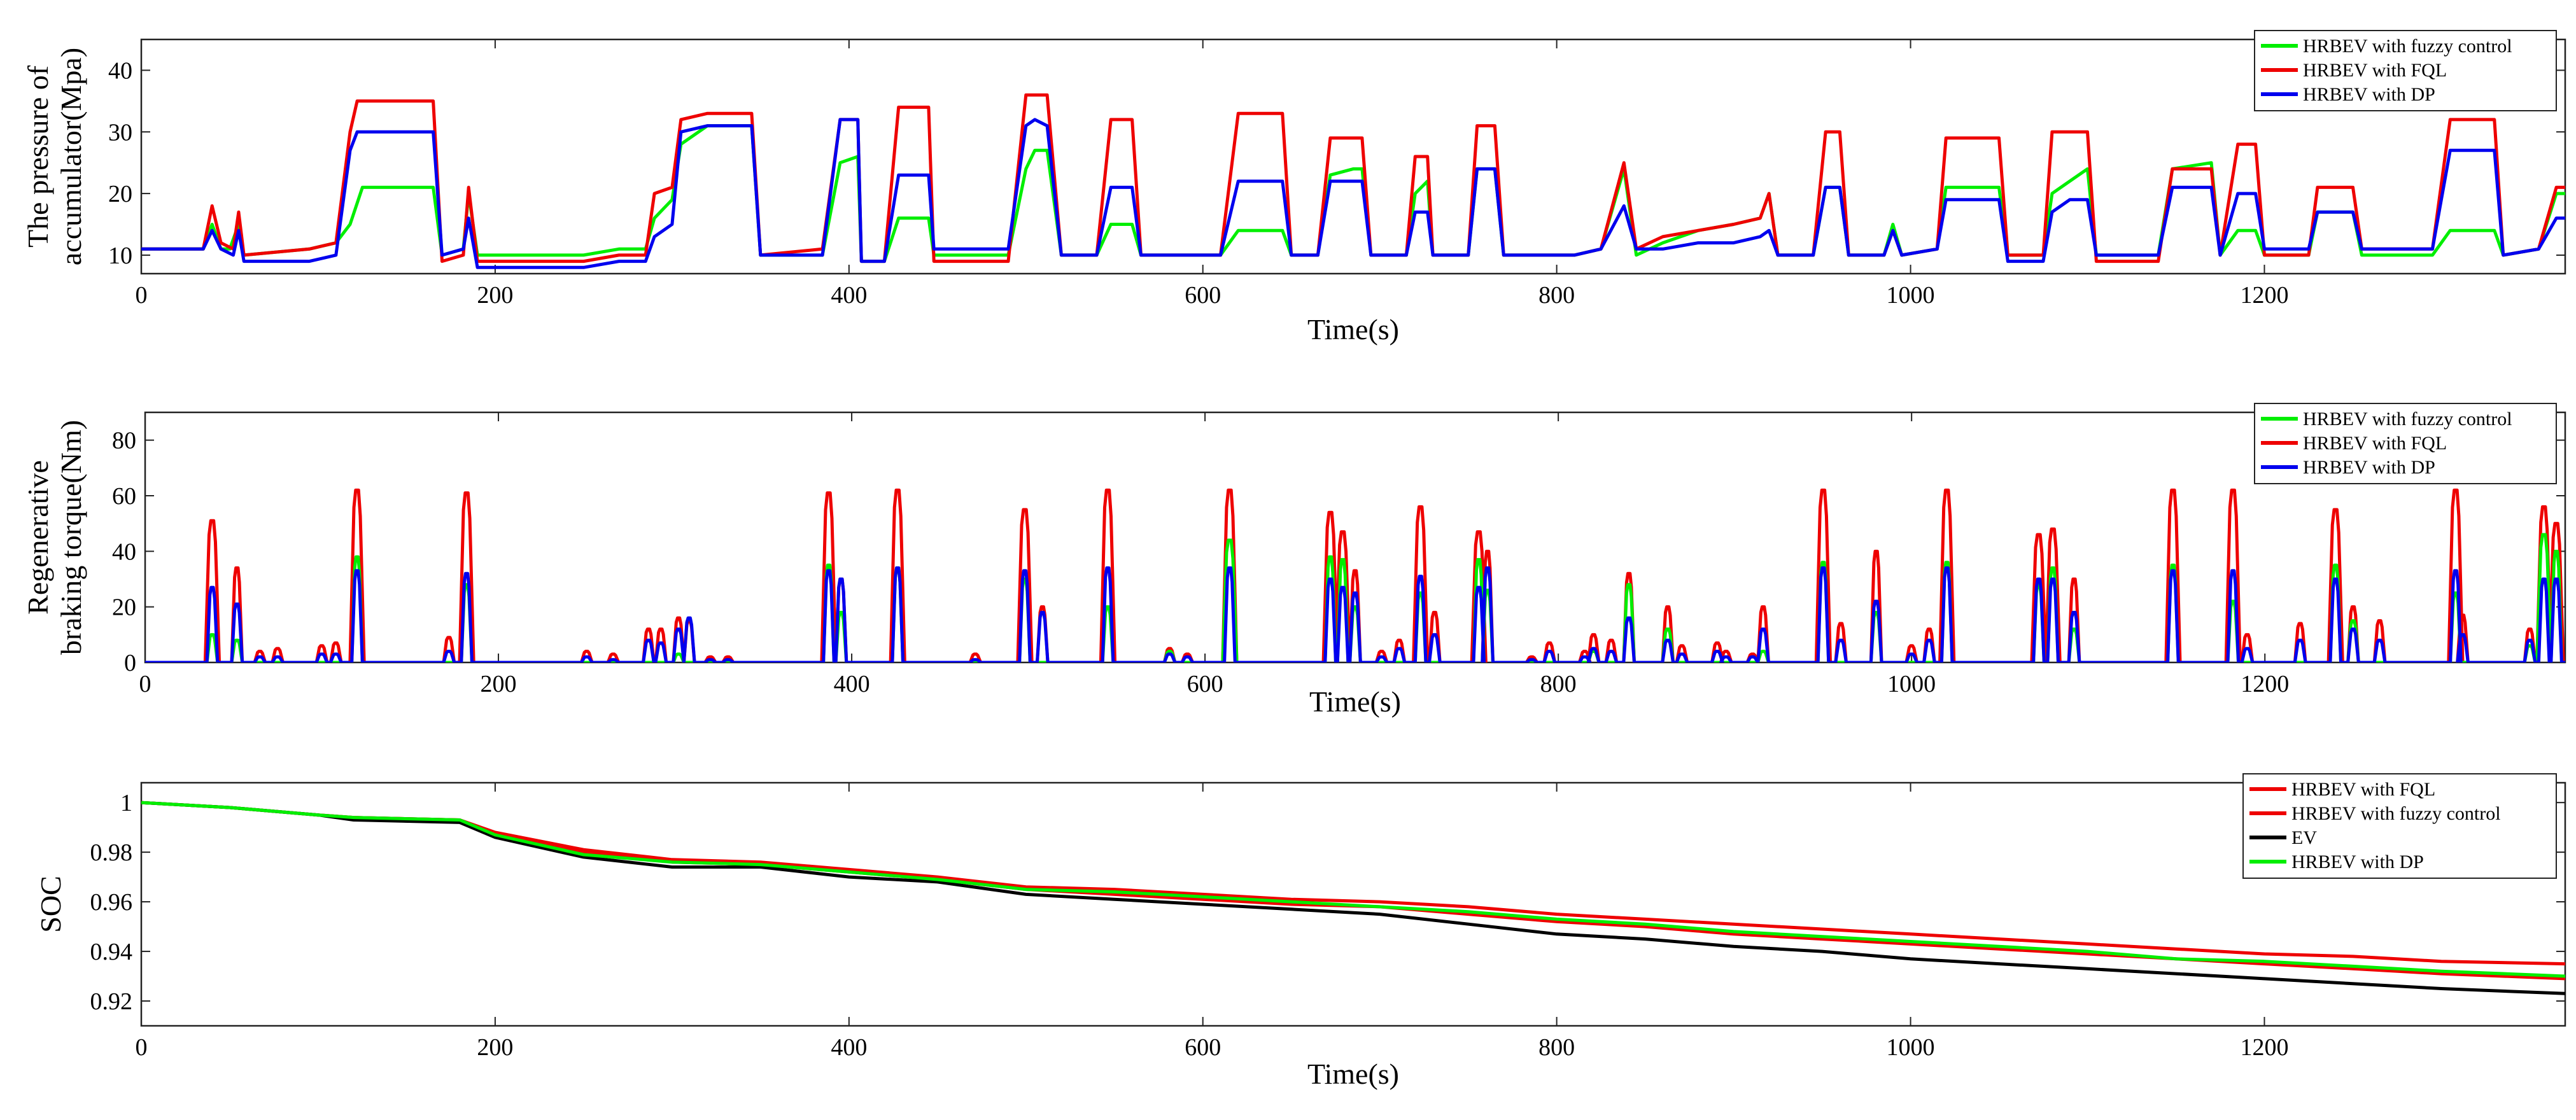 The image size is (2576, 1120). Describe the element at coordinates (112, 1001) in the screenshot. I see `y-tick-label: 0.92` at that location.